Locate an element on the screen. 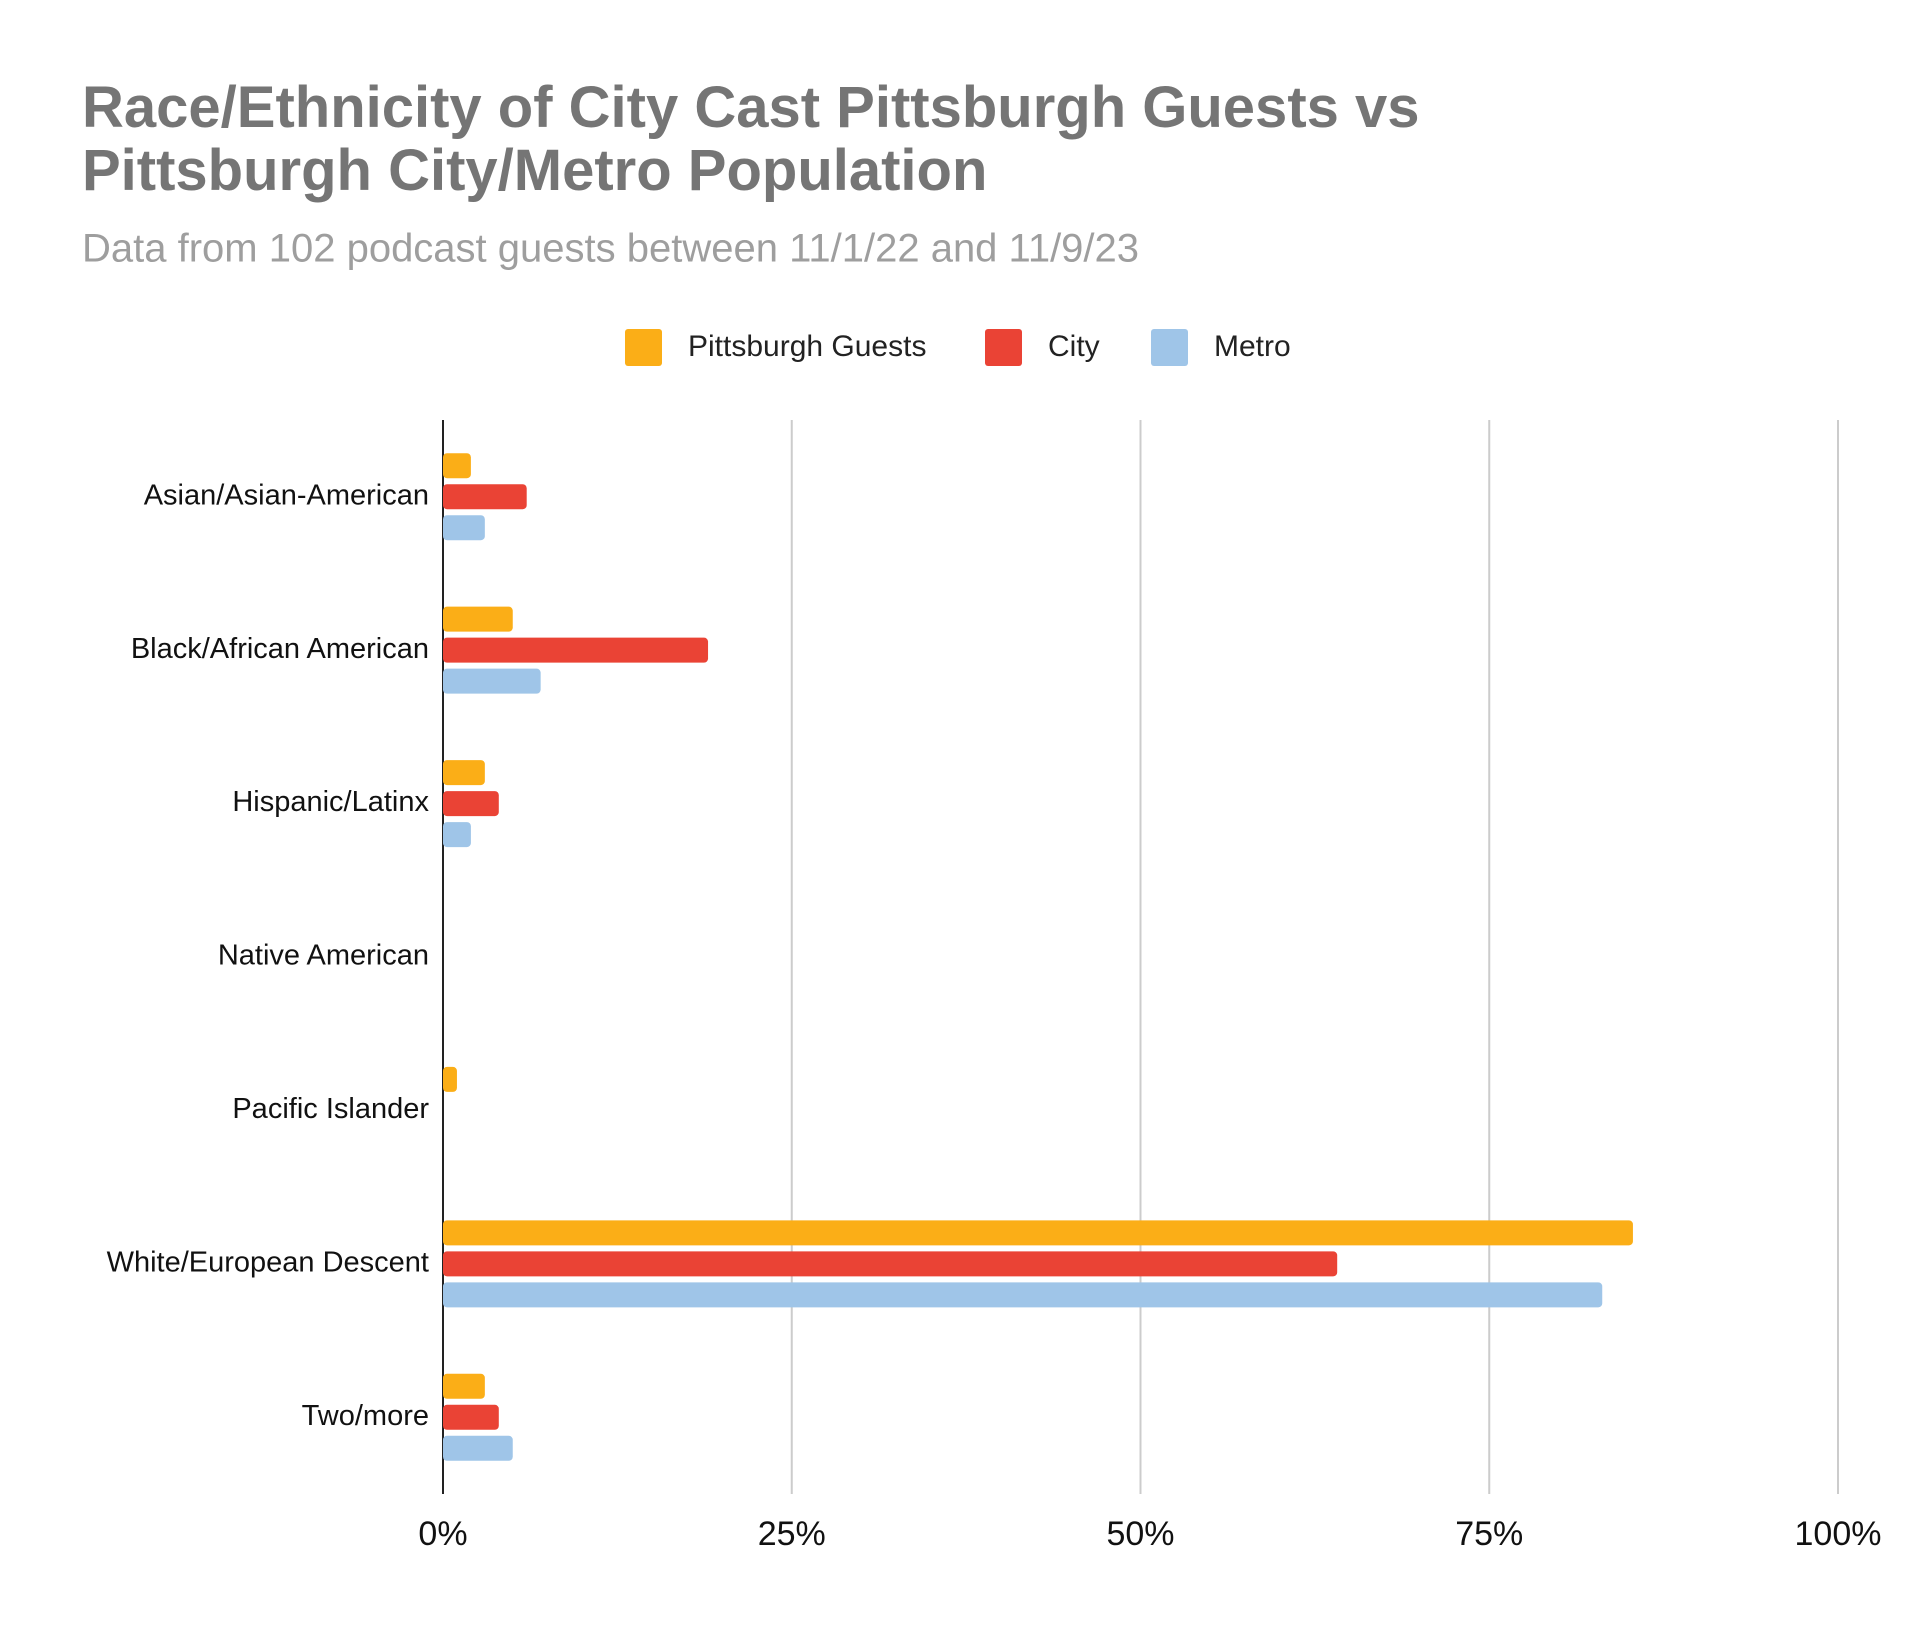  y-tick-label: Native American is located at coordinates (323, 956).